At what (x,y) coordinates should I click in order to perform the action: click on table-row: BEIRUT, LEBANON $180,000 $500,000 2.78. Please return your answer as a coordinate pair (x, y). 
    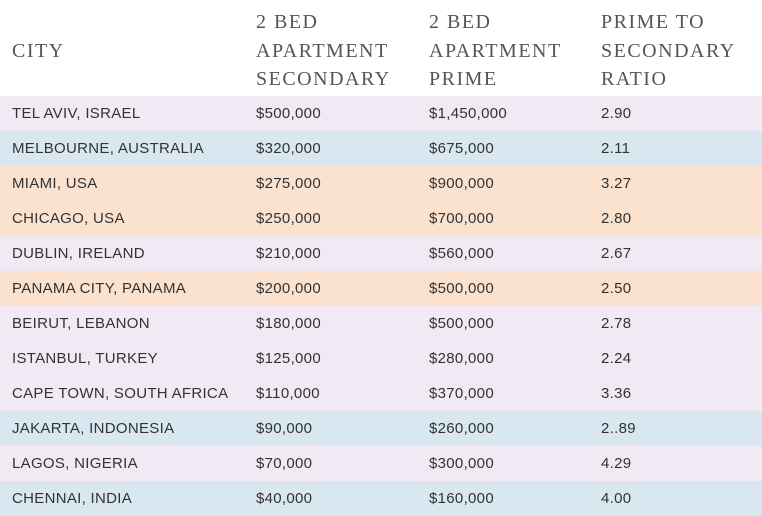
    Looking at the image, I should click on (381, 323).